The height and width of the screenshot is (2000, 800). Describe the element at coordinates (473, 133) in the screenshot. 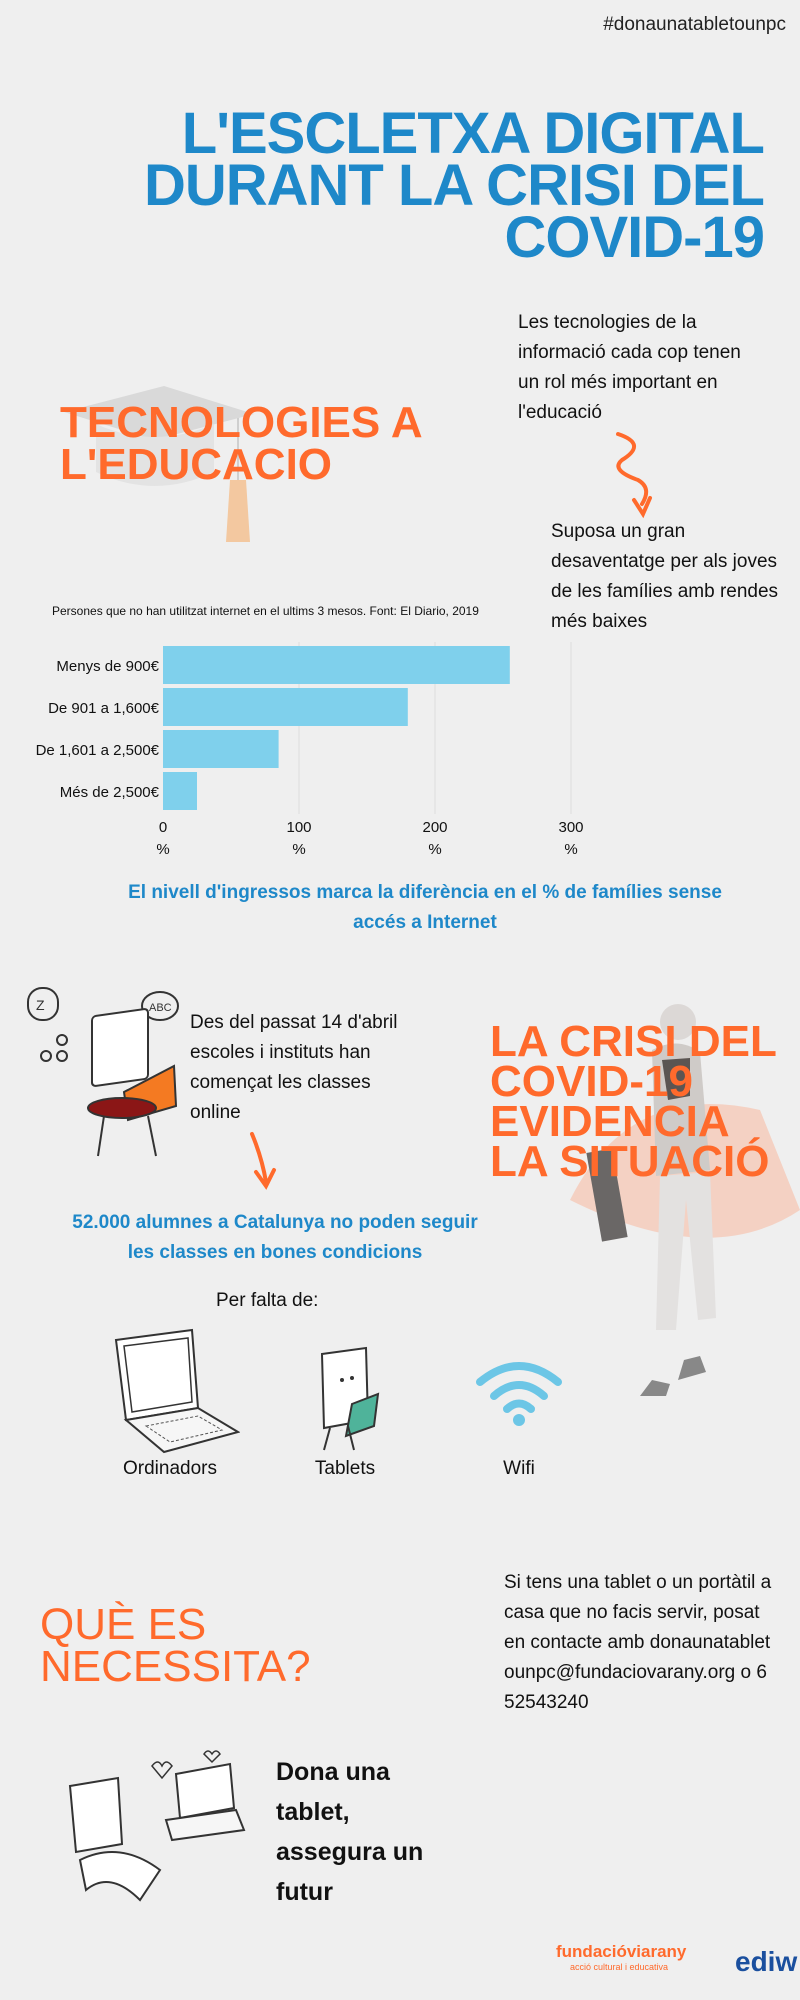

I see `title-line: L'ESCLETXA DIGITAL` at that location.